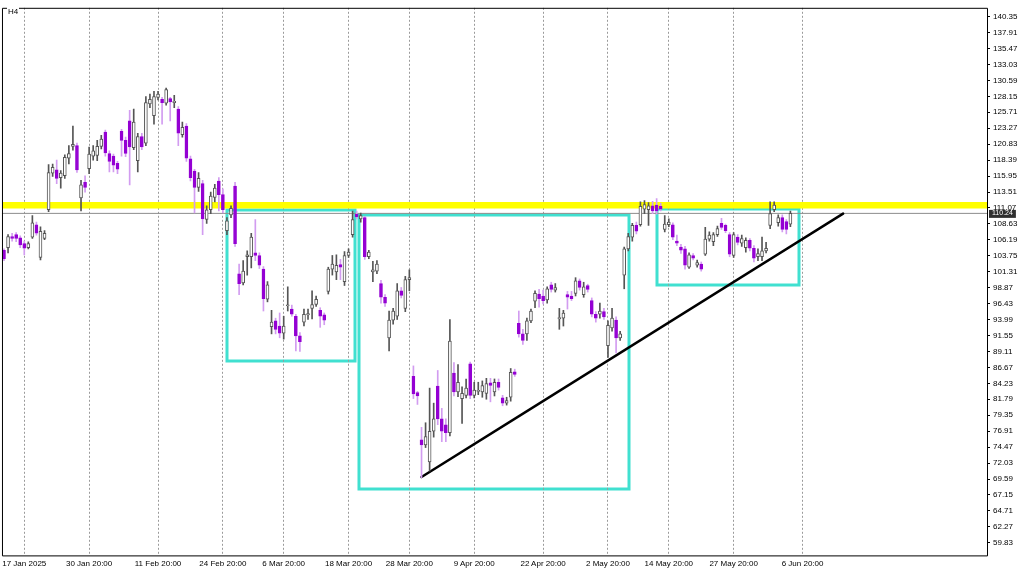 This screenshot has width=1024, height=573. I want to click on x-tick-label: 24 Feb 20:00, so click(223, 564).